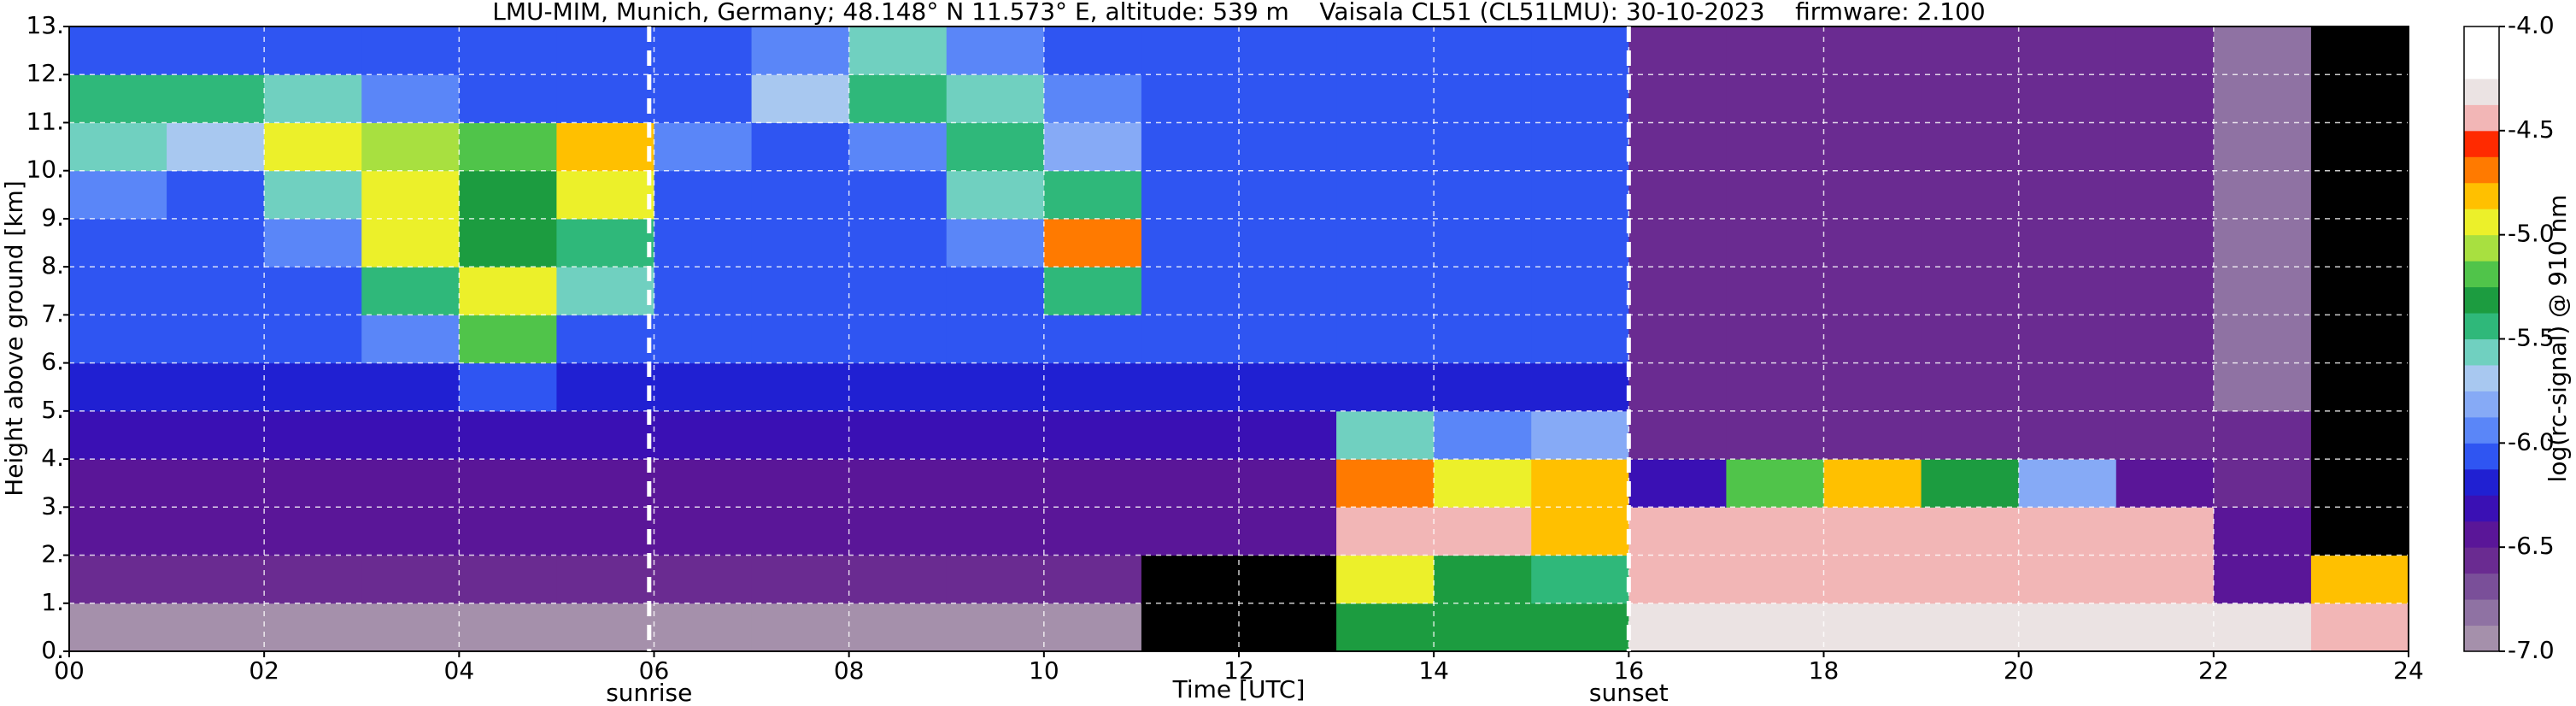  Describe the element at coordinates (459, 670) in the screenshot. I see `x-tick-label: 04` at that location.